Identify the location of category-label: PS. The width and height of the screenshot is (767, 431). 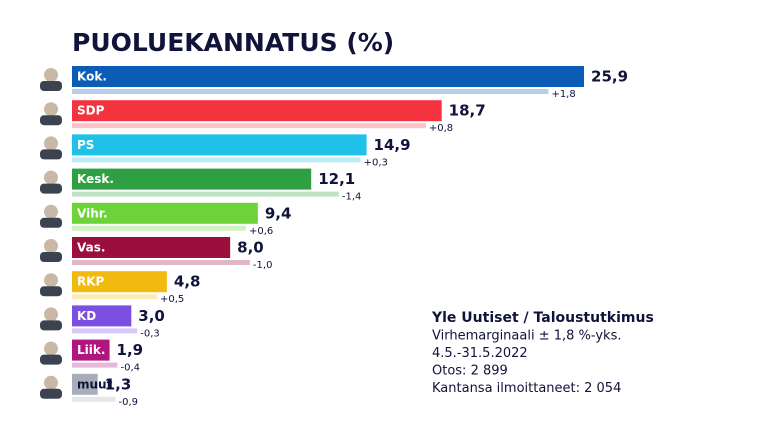
(85, 145).